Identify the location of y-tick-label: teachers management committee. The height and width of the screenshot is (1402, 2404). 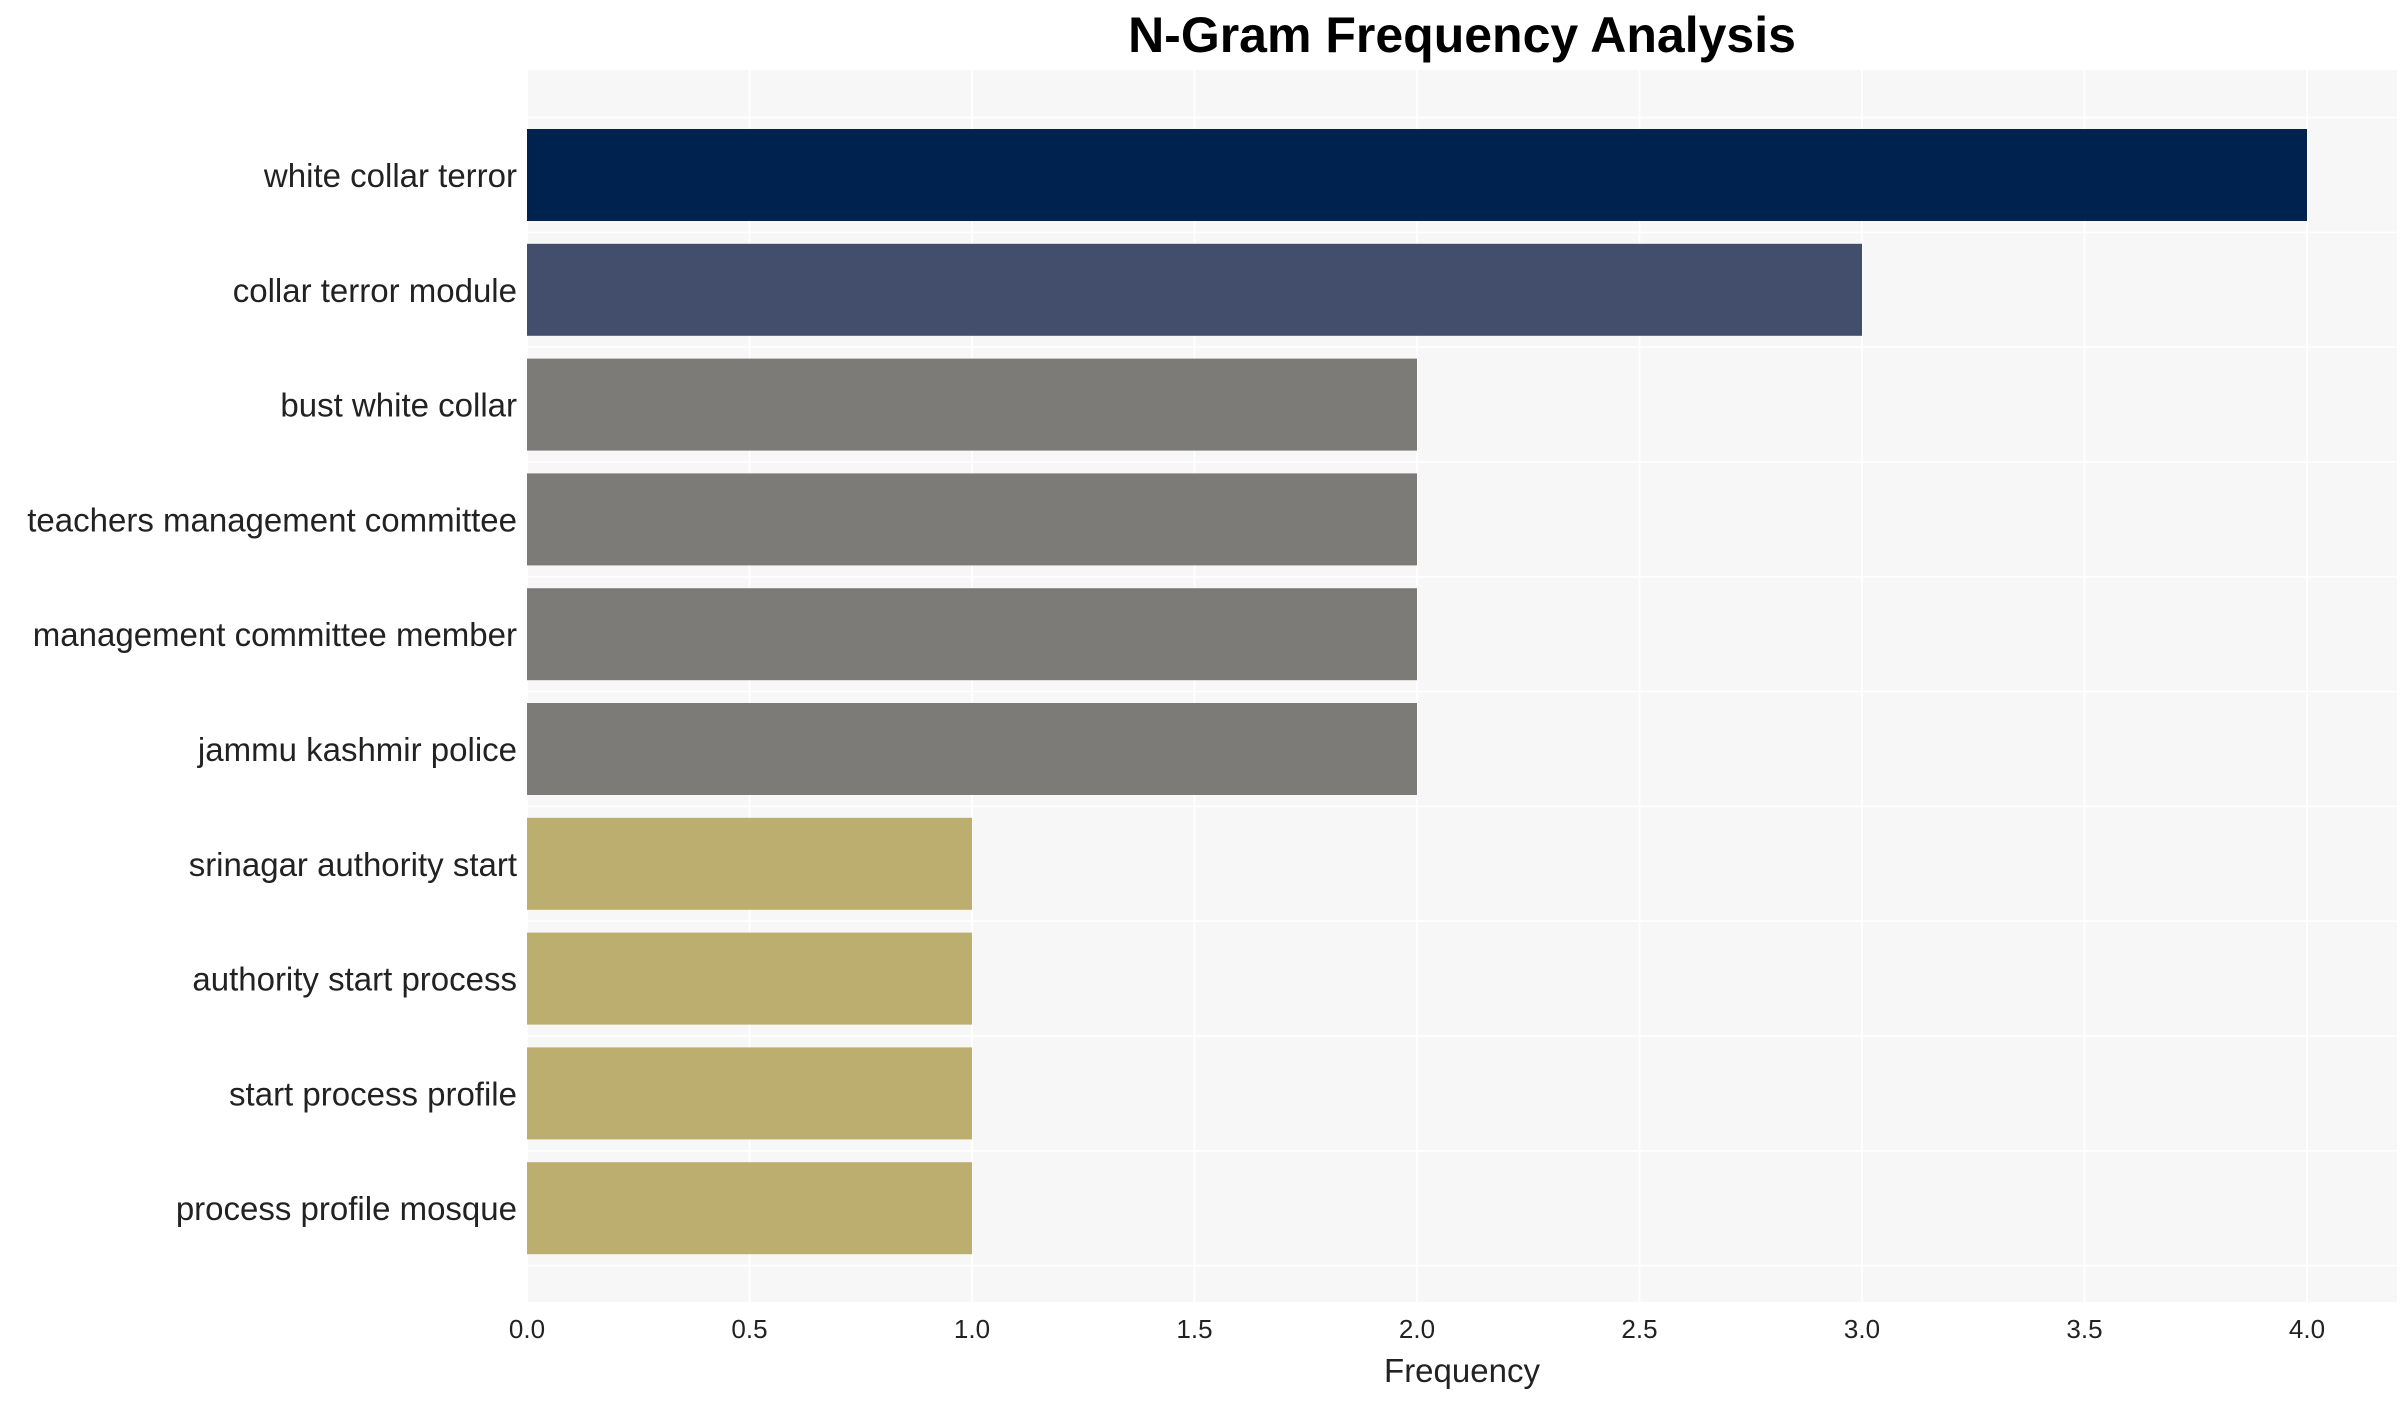
(272, 519).